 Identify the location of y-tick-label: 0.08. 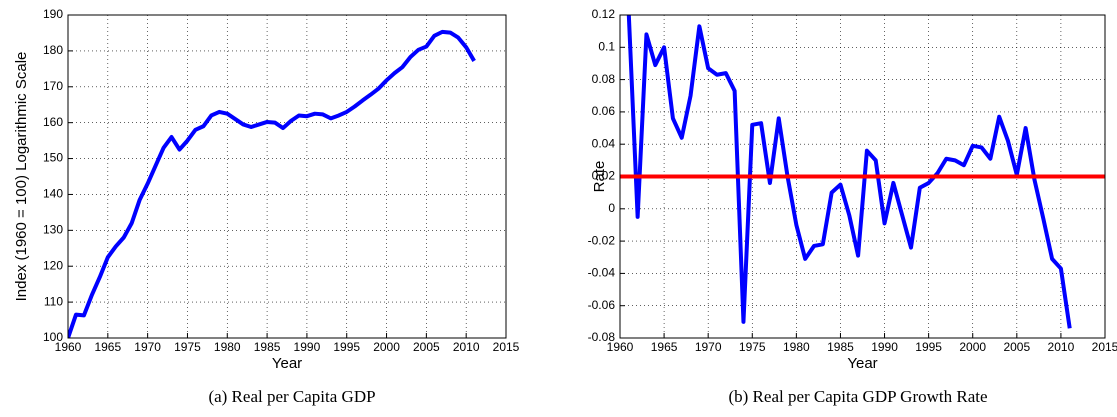
(604, 79).